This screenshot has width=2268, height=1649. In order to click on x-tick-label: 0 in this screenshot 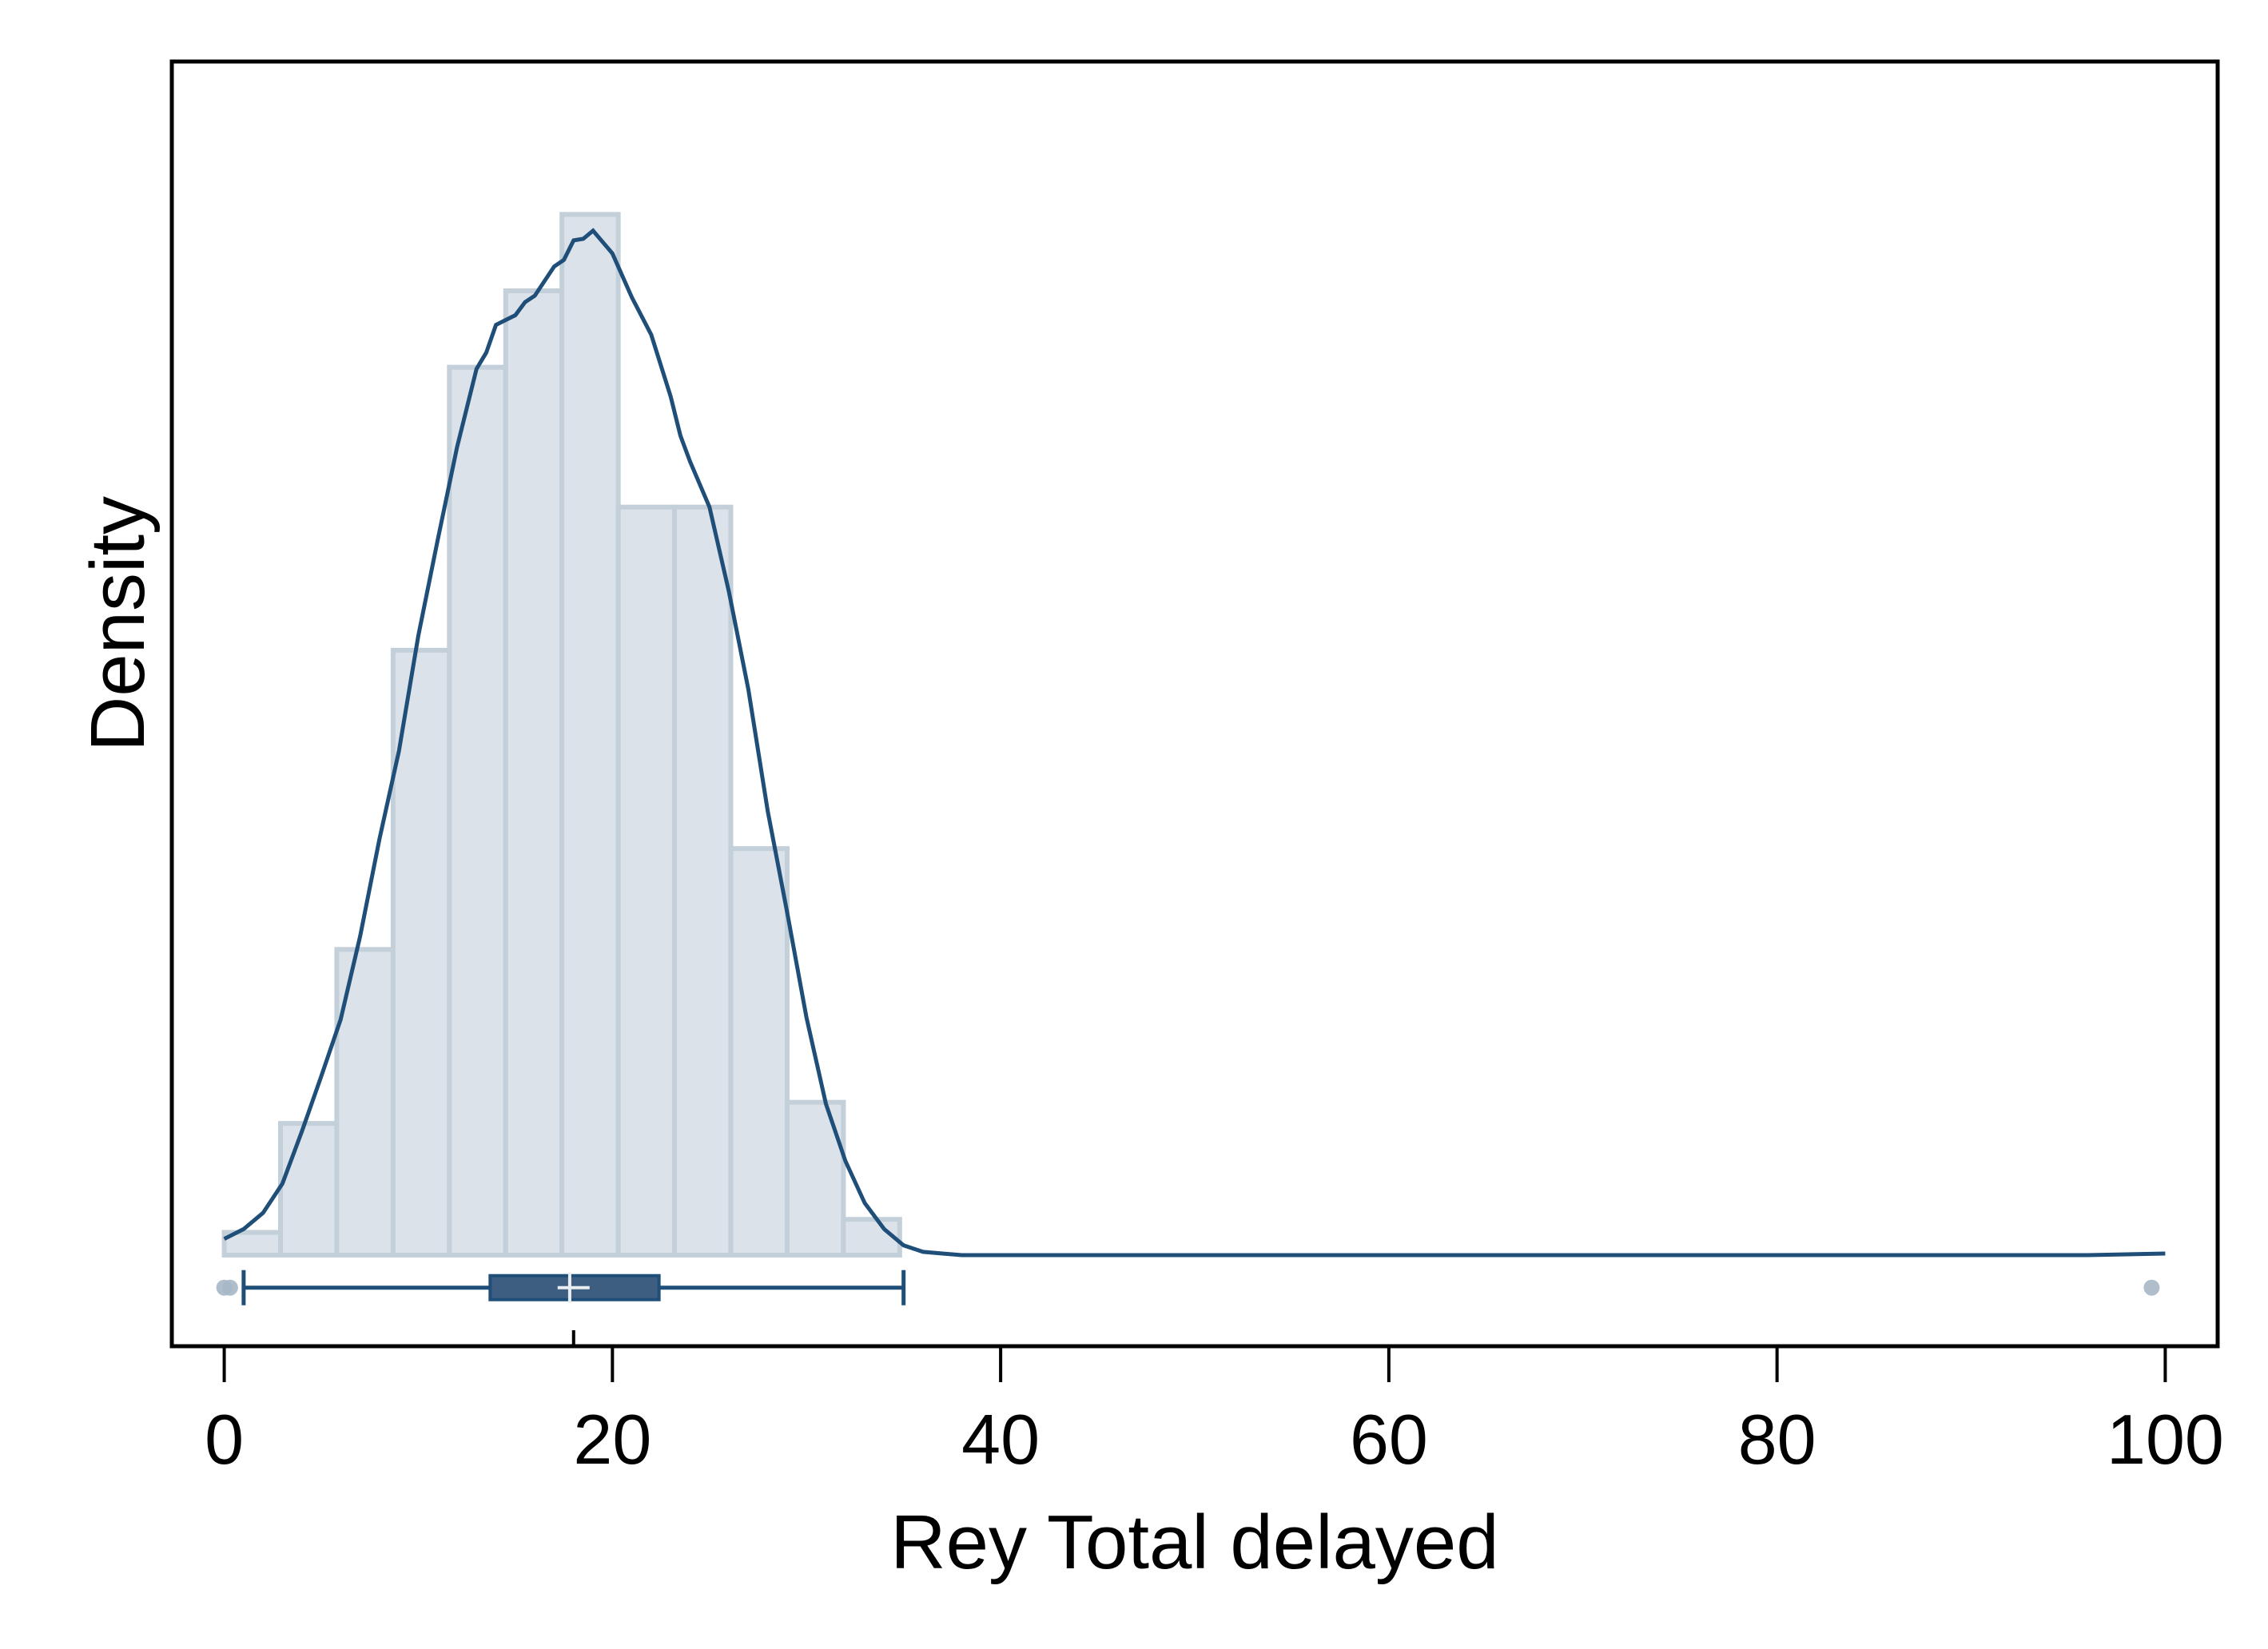, I will do `click(224, 1439)`.